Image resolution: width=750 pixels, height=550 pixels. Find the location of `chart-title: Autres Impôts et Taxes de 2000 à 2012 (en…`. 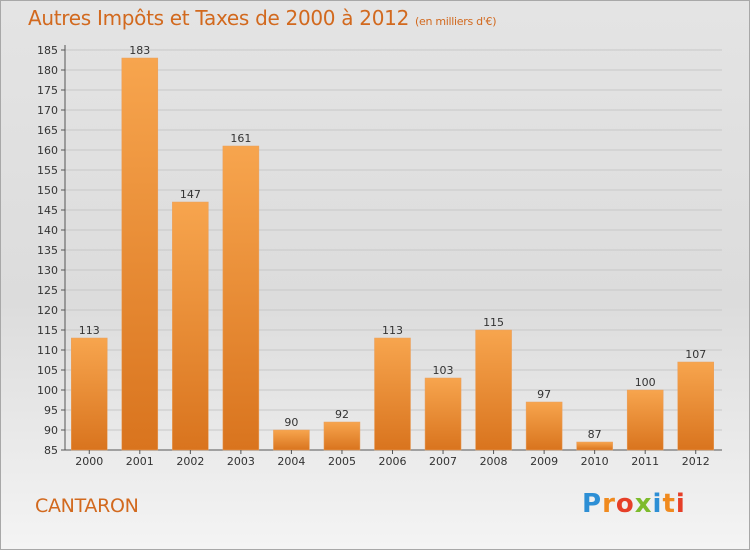

chart-title: Autres Impôts et Taxes de 2000 à 2012 (en… is located at coordinates (262, 18).